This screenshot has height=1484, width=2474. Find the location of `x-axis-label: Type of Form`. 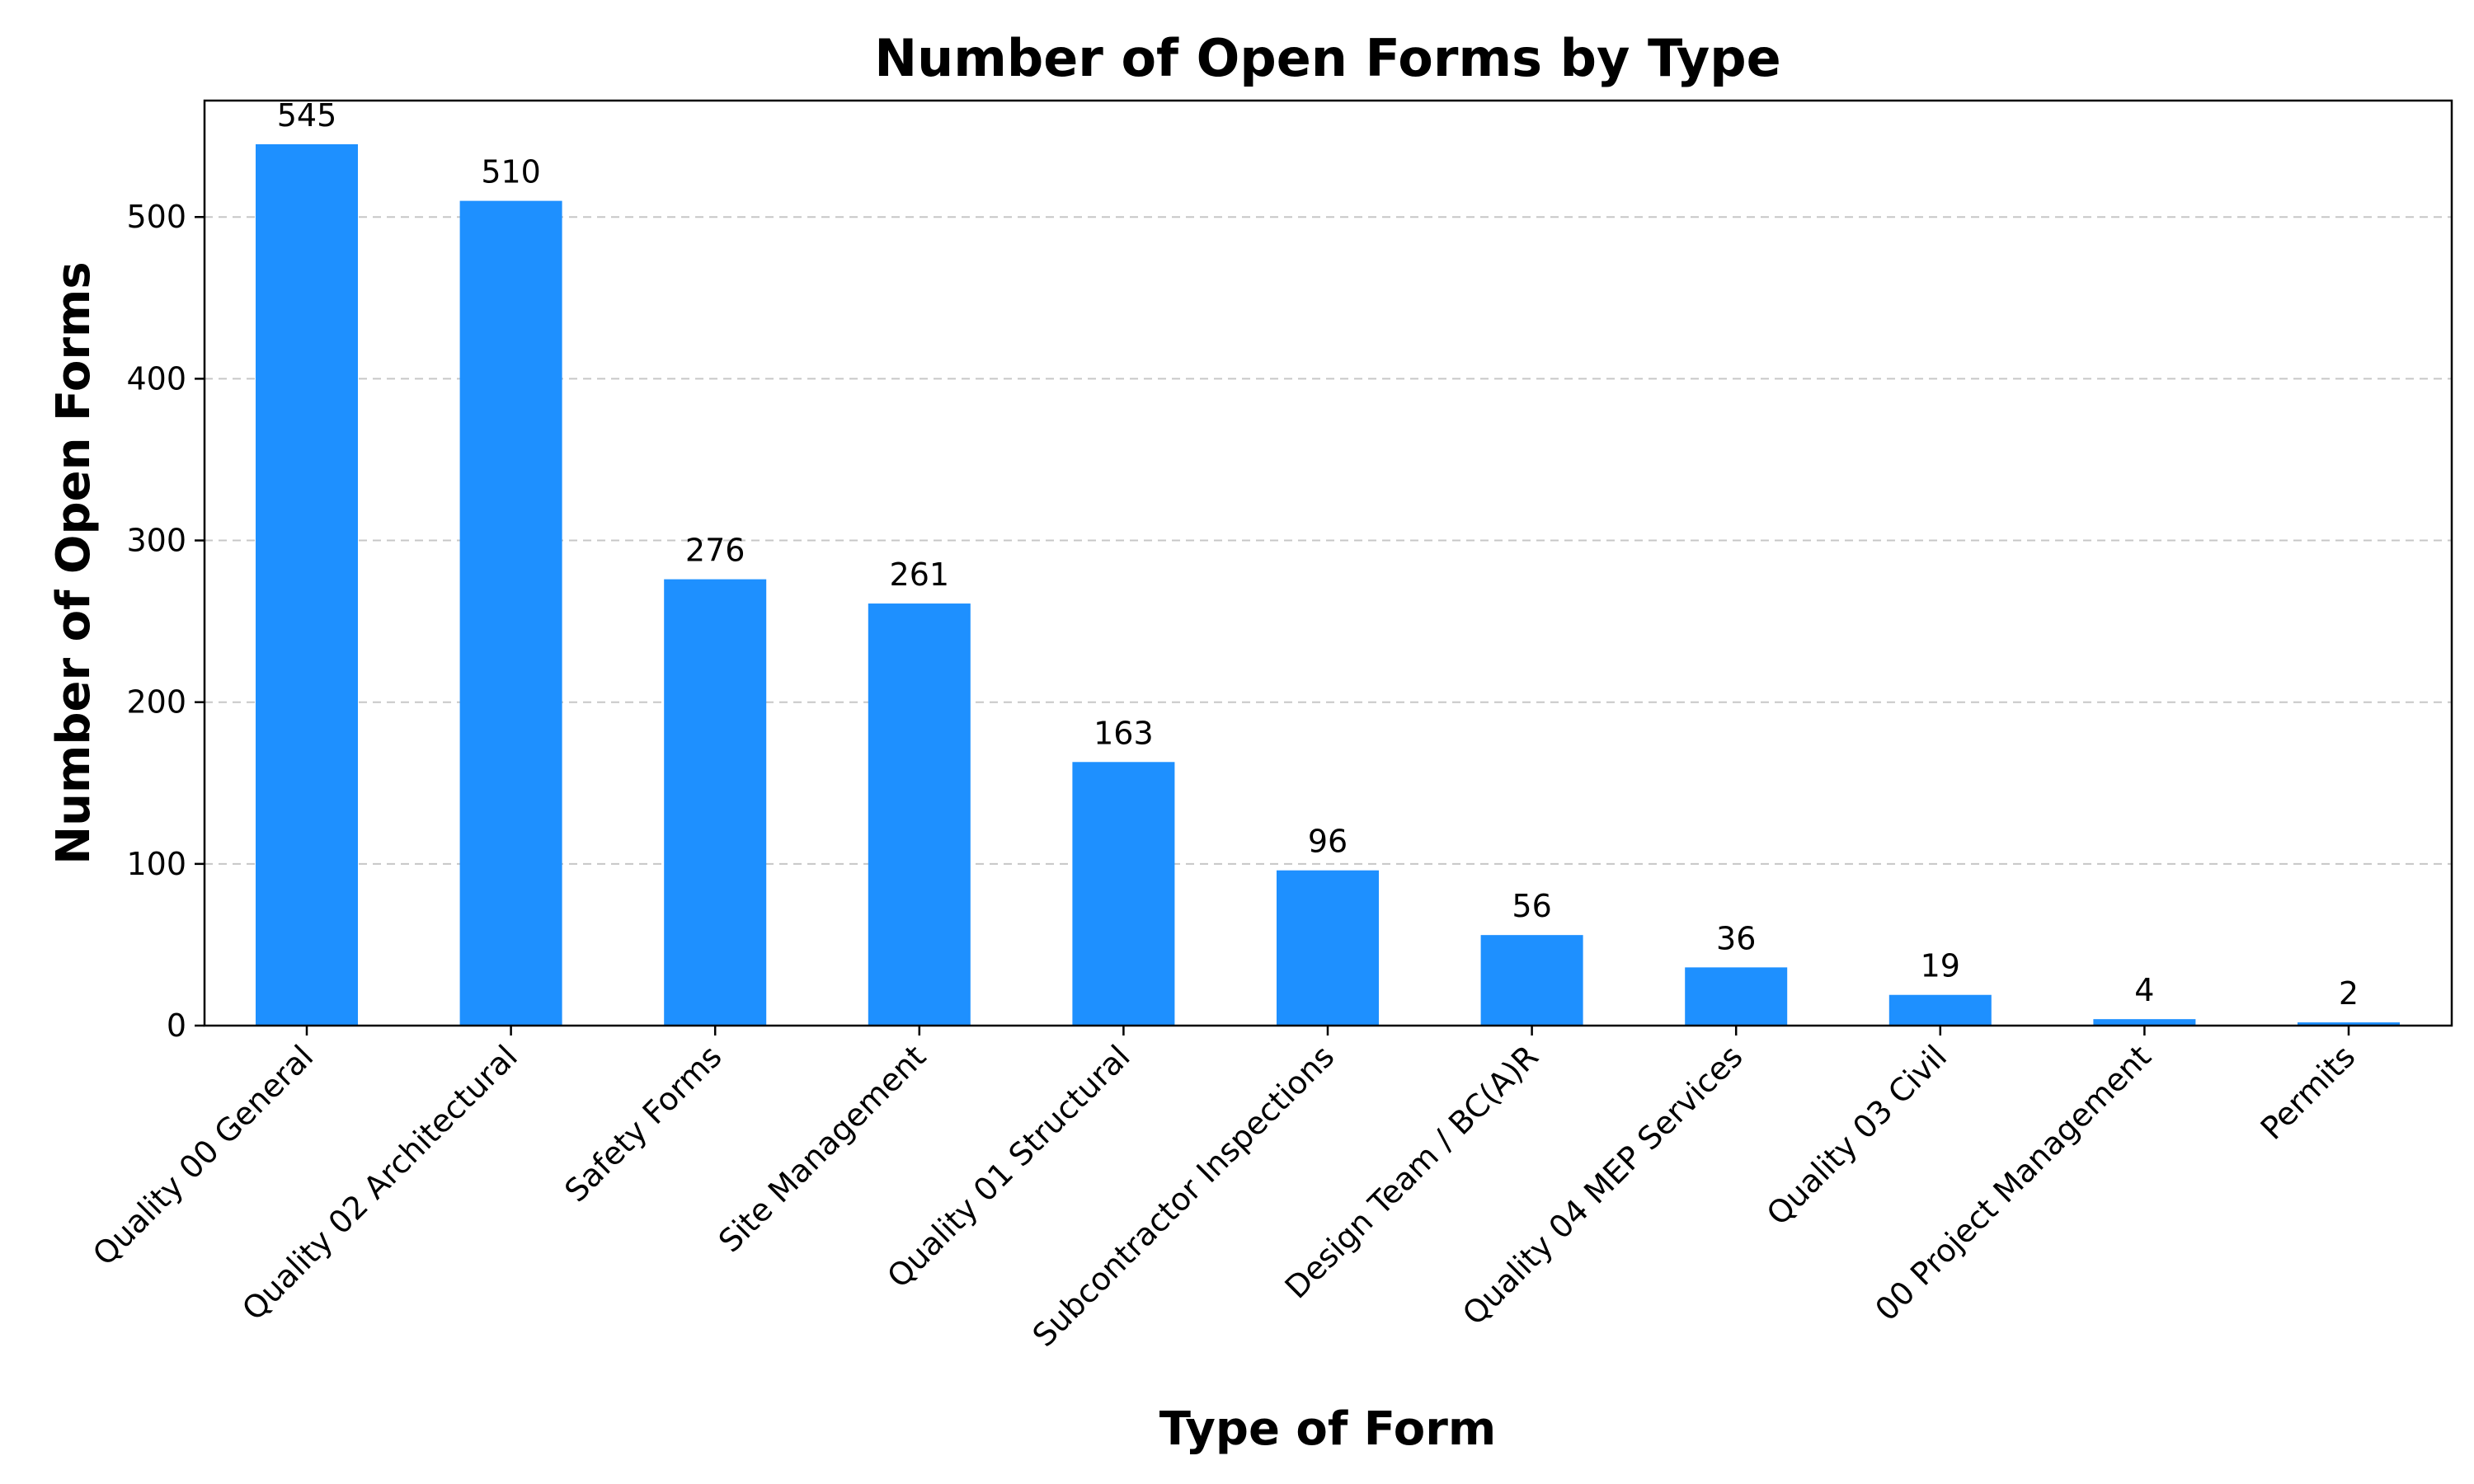

x-axis-label: Type of Form is located at coordinates (1327, 1429).